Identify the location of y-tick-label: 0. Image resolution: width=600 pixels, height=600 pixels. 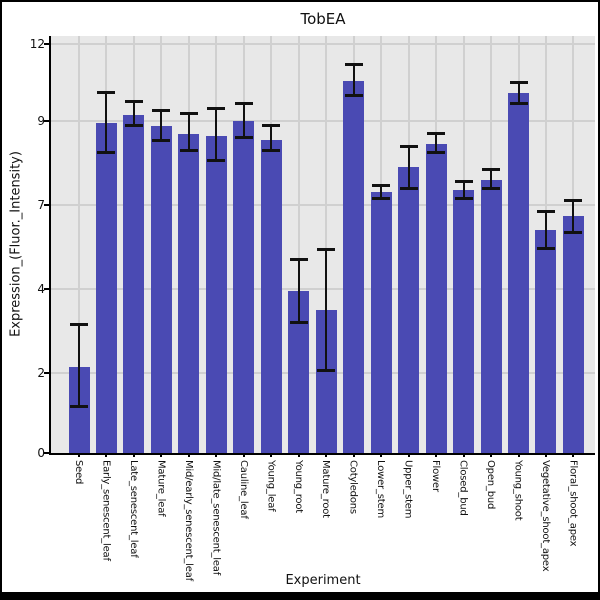
(41, 453).